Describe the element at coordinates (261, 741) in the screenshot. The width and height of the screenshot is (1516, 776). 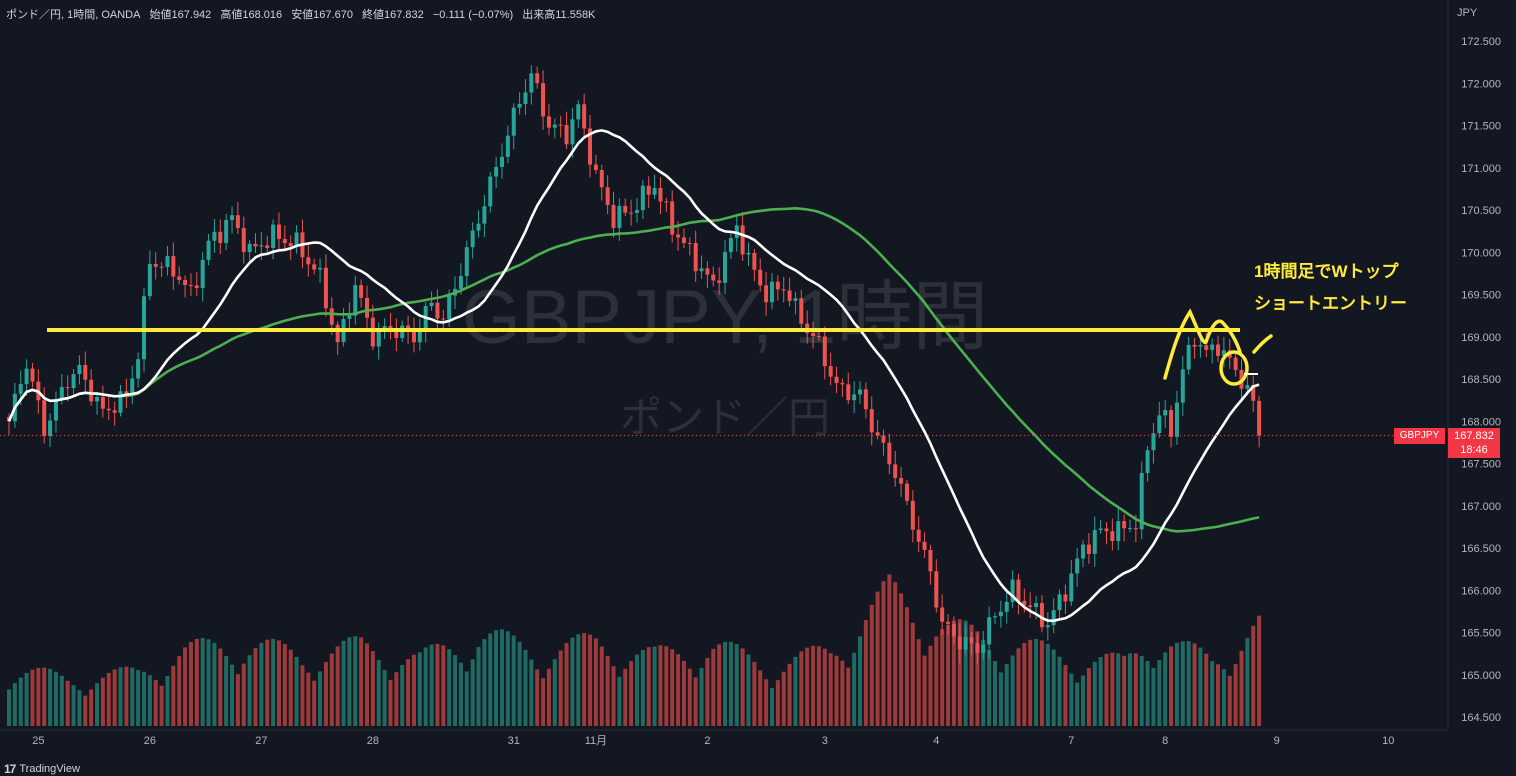
I see `time-tick-label: 27` at that location.